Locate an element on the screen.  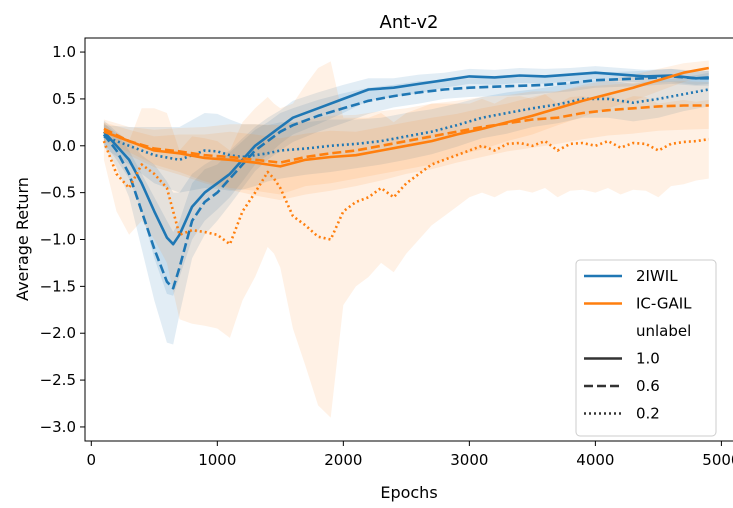
y-tick-label: −0.5 is located at coordinates (58, 193).